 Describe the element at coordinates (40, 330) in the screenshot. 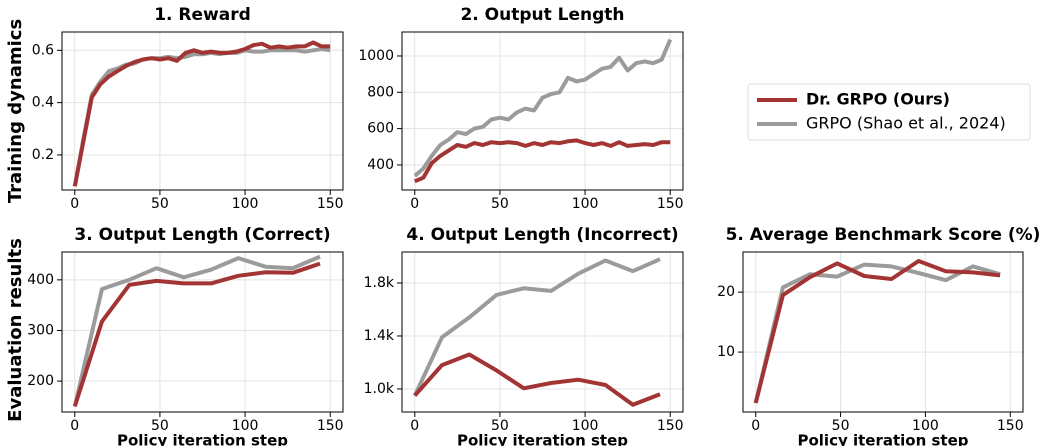

I see `y-tick-label: 300` at that location.